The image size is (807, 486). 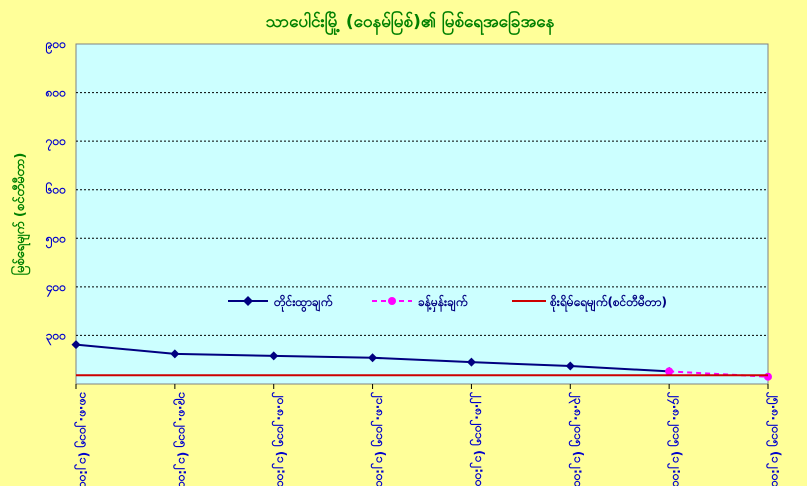 I want to click on y-tick-label: ၃၀၀, so click(x=56, y=337).